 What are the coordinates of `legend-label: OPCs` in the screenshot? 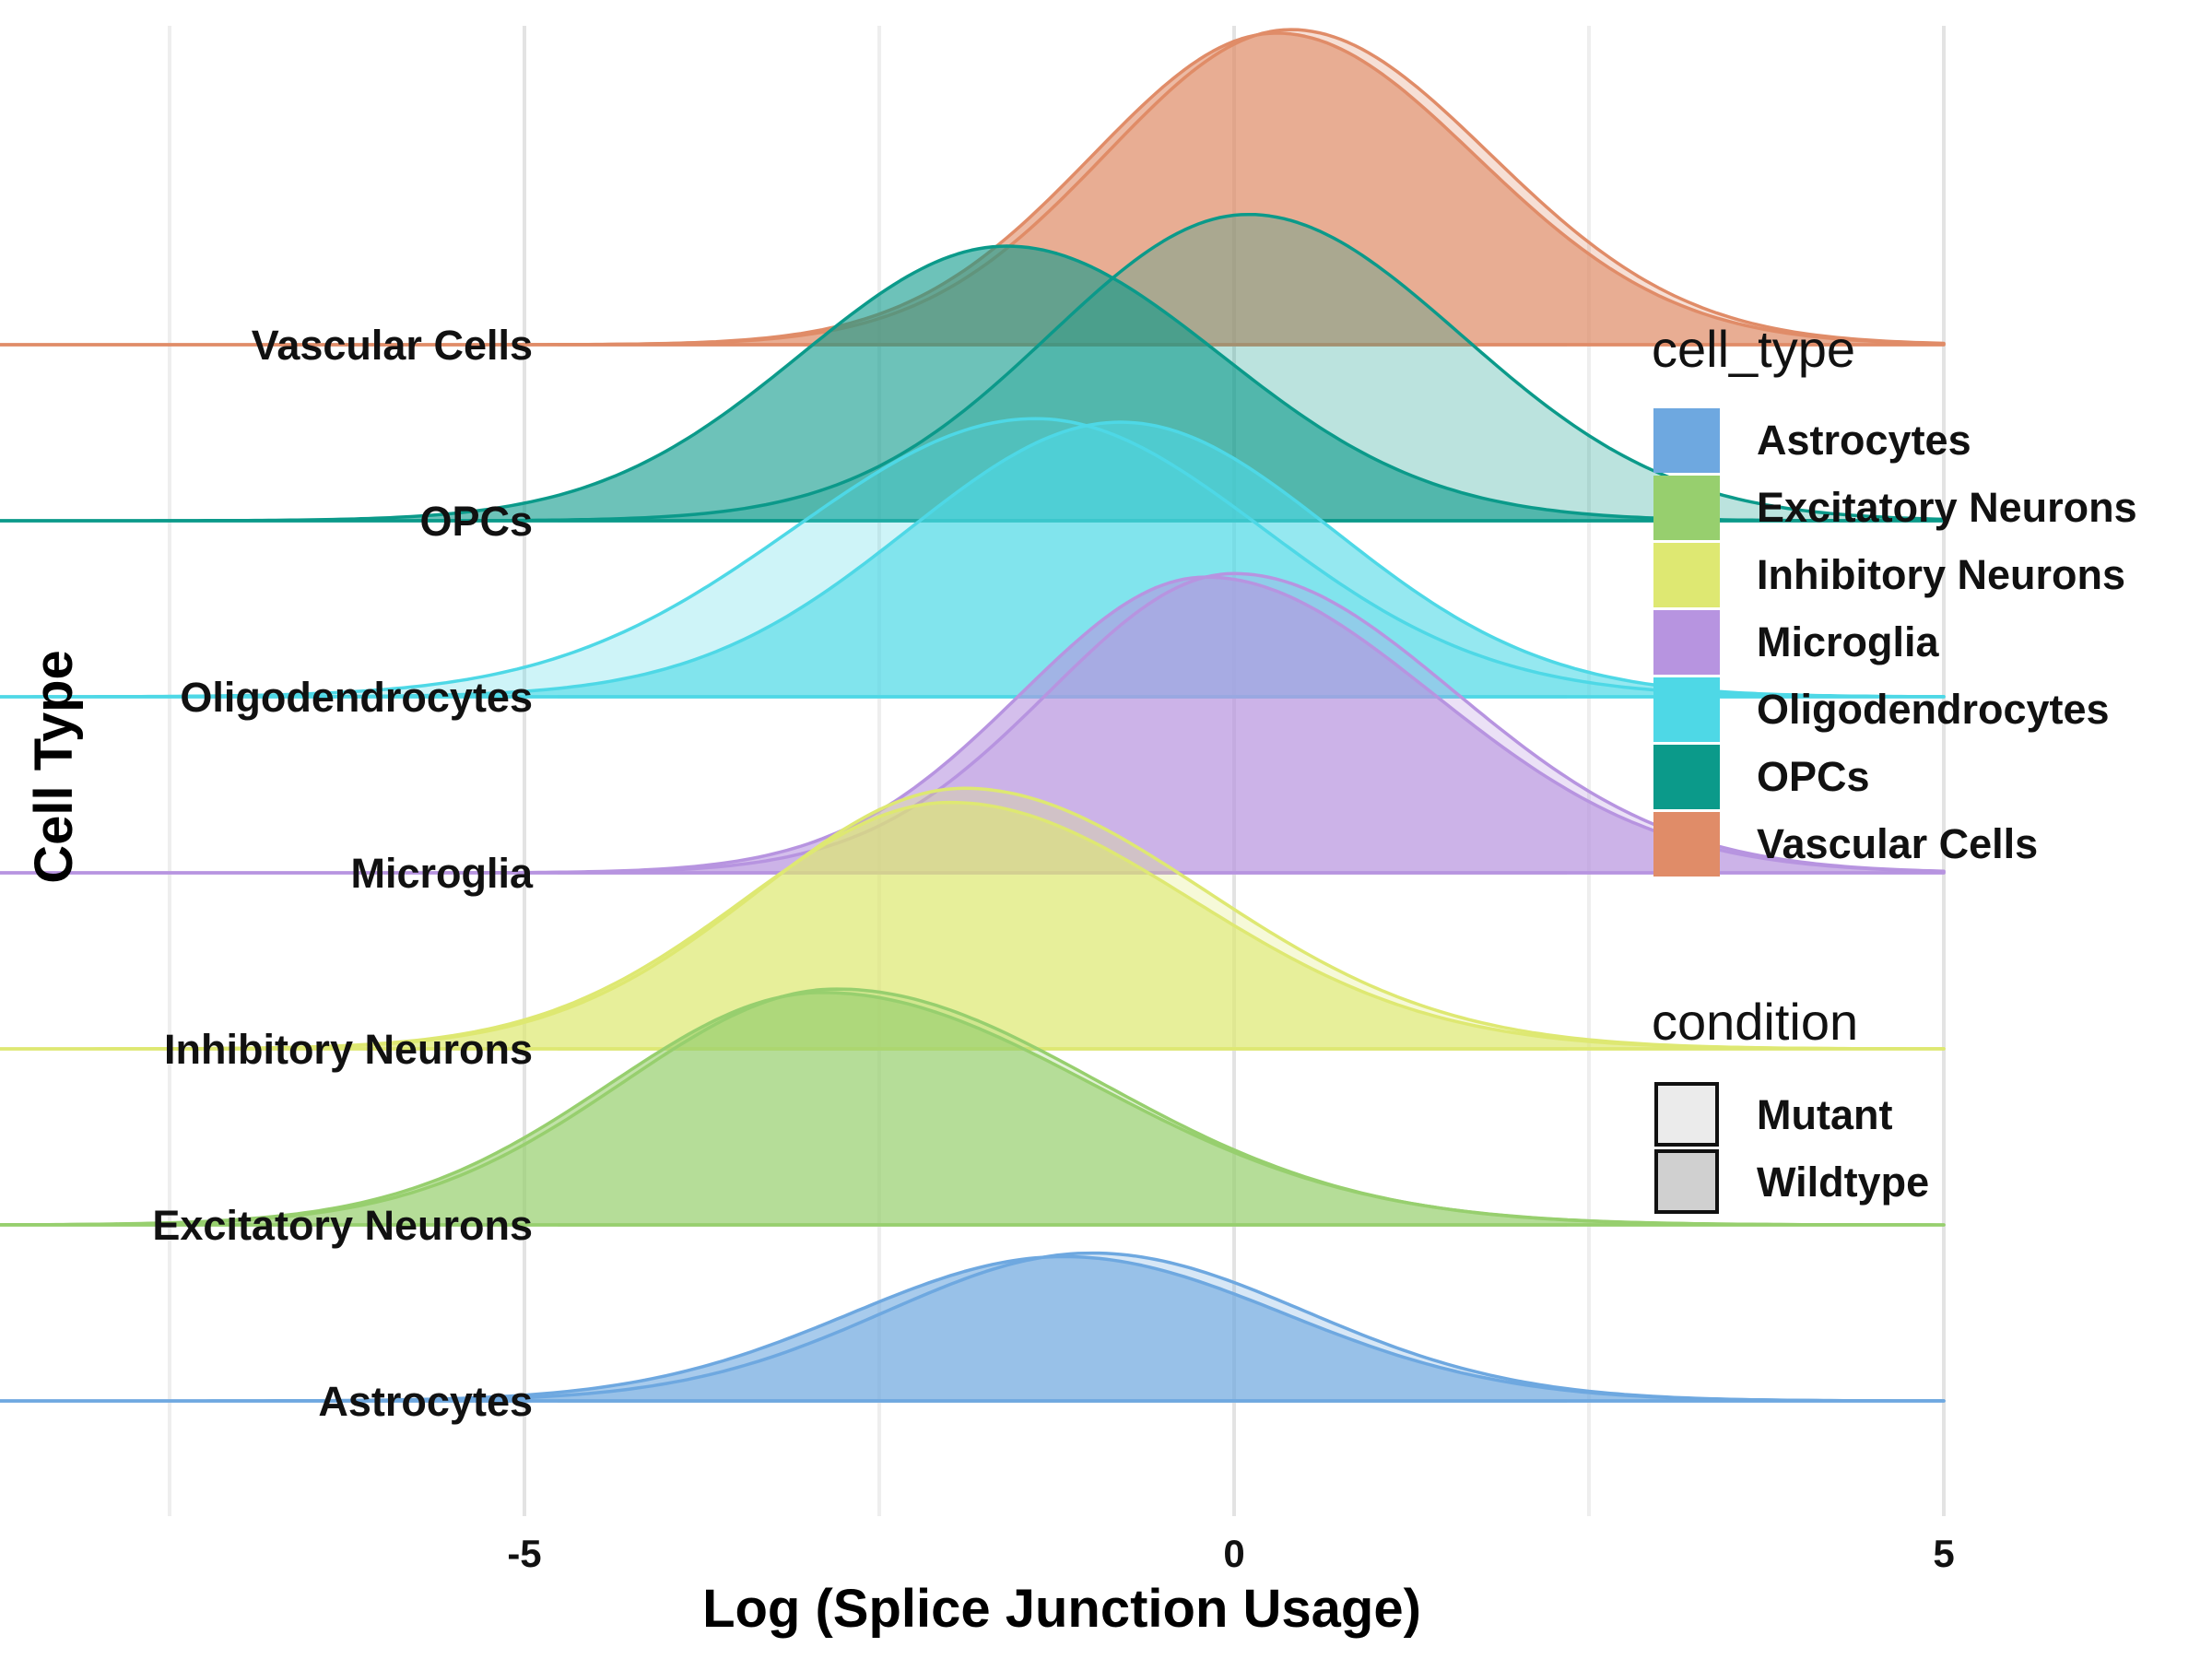 It's located at (1813, 776).